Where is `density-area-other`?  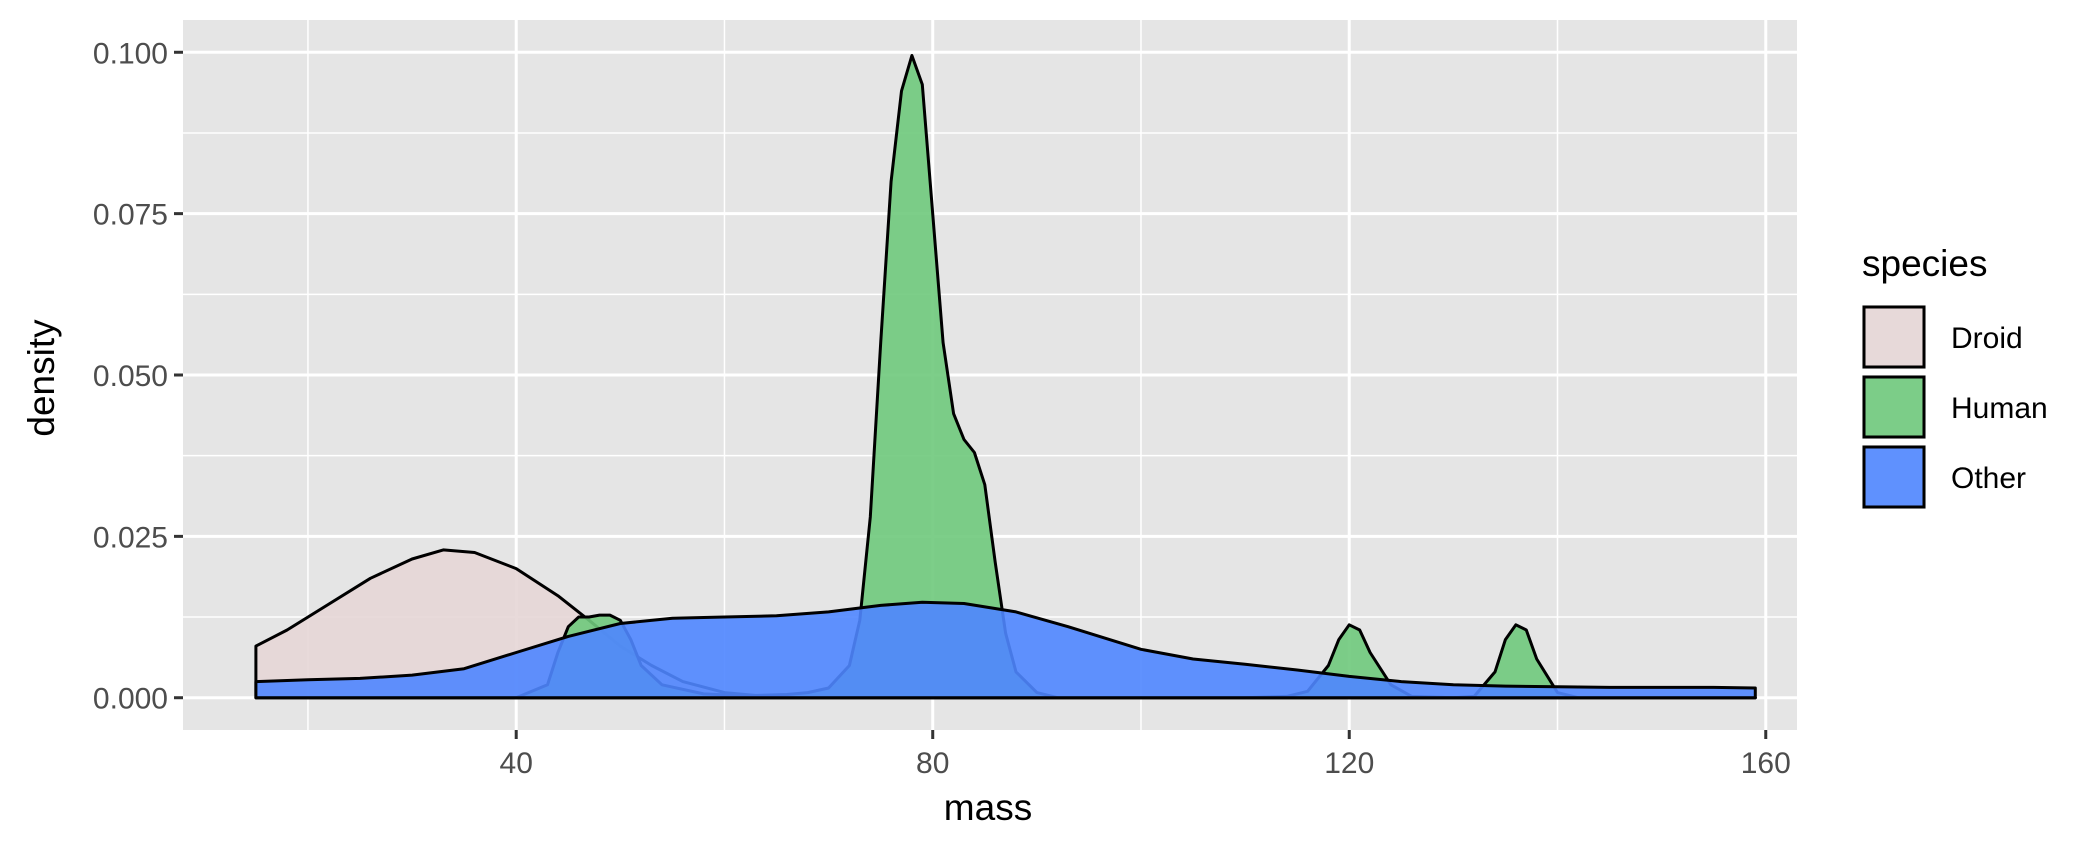 density-area-other is located at coordinates (1005, 650).